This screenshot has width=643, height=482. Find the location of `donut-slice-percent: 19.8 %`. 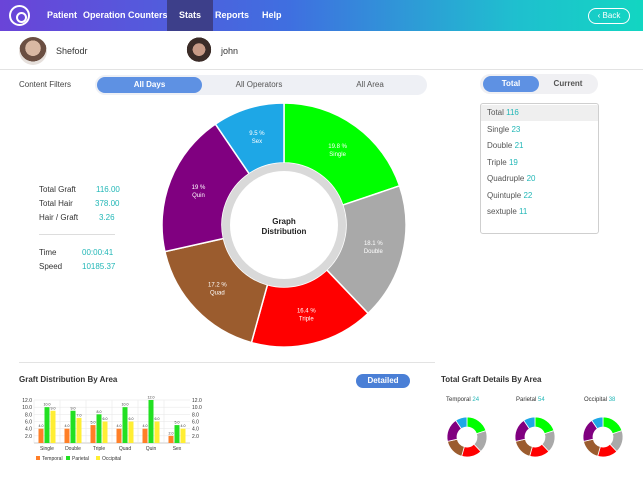

donut-slice-percent: 19.8 % is located at coordinates (337, 147).